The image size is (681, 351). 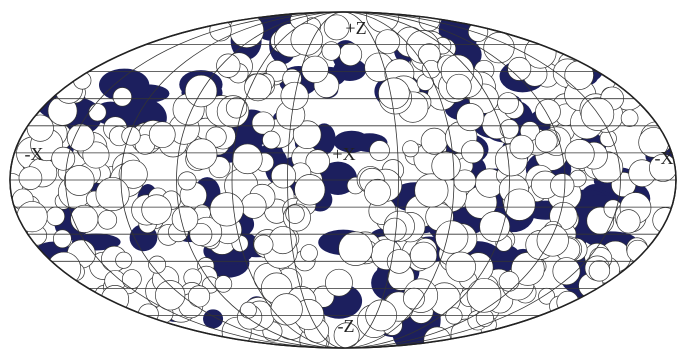 What do you see at coordinates (355, 28) in the screenshot?
I see `axis-label: +Z` at bounding box center [355, 28].